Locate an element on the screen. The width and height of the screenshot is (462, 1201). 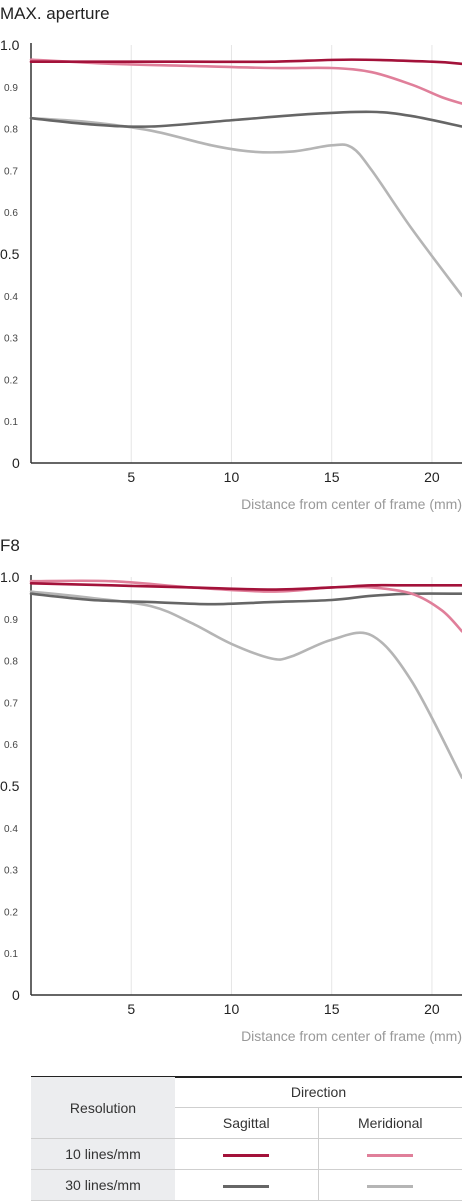
resolution-header: Resolution is located at coordinates (103, 1108).